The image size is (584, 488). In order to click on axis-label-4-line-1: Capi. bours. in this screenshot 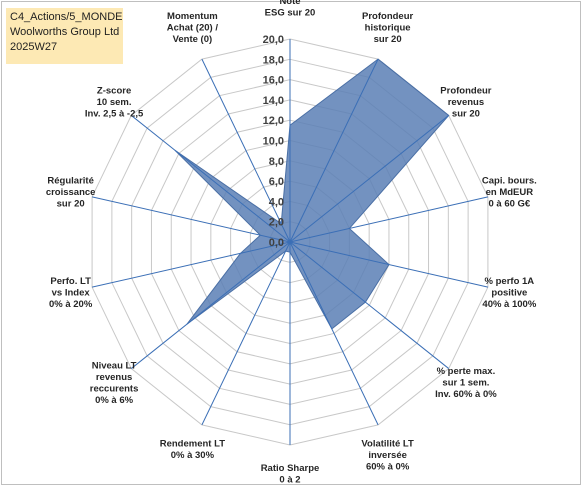, I will do `click(509, 181)`.